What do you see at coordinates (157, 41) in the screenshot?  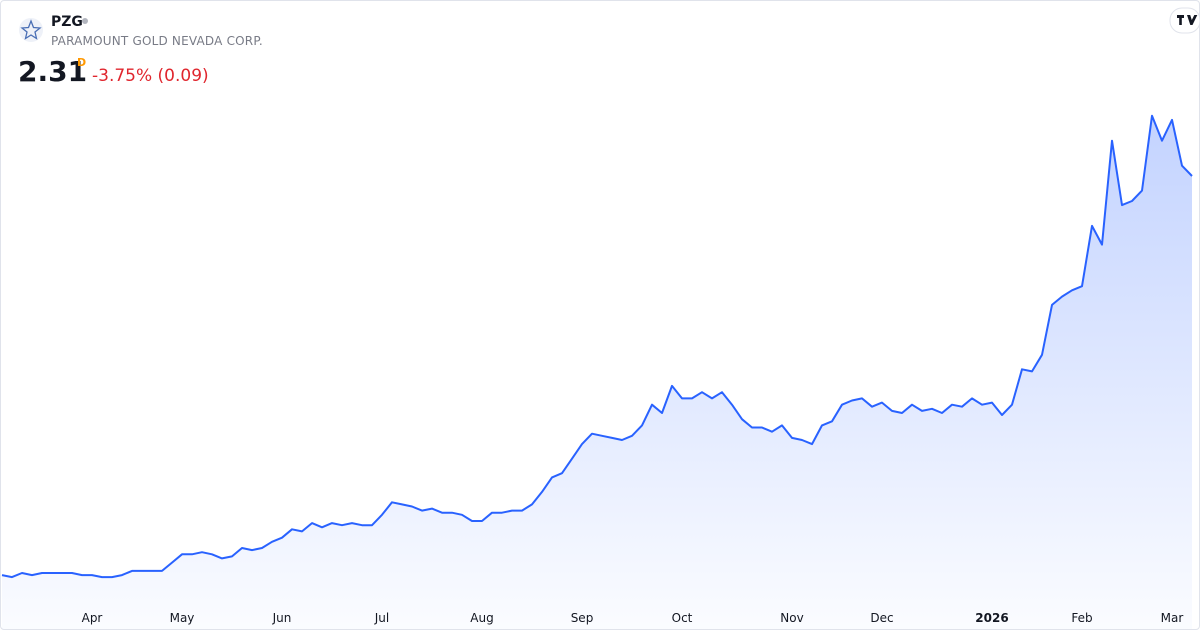 I see `company-name: PARAMOUNT GOLD NEVADA CORP.` at bounding box center [157, 41].